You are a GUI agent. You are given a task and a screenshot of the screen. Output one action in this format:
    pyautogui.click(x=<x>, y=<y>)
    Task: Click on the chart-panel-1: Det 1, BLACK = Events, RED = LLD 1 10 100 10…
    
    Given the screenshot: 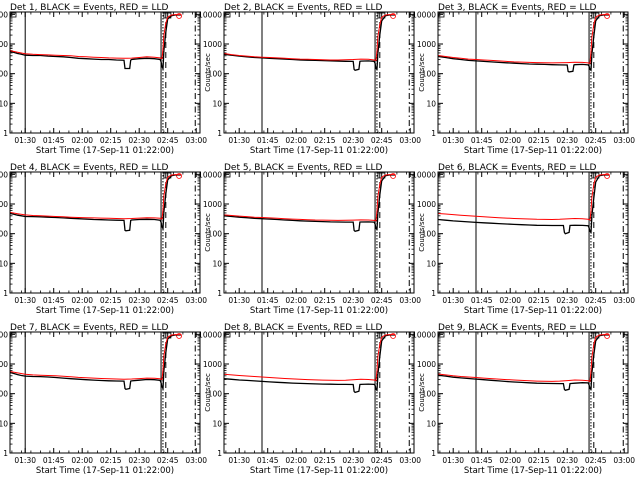 What is the action you would take?
    pyautogui.click(x=103, y=79)
    